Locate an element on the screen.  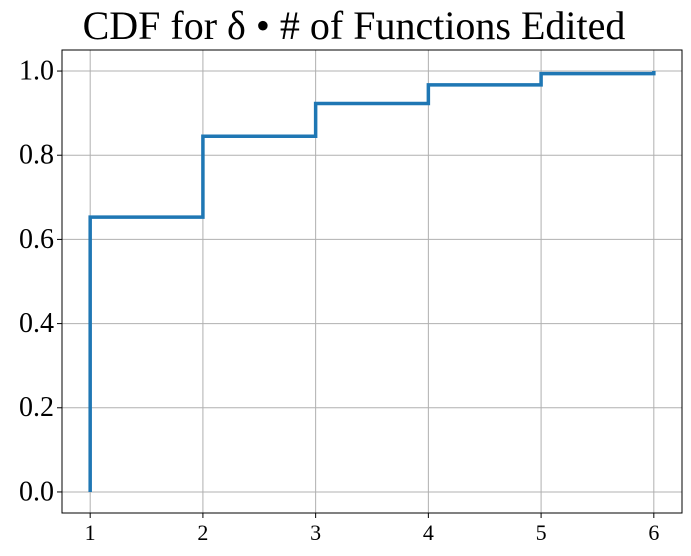
y-tick-label: 0.4 is located at coordinates (36, 323).